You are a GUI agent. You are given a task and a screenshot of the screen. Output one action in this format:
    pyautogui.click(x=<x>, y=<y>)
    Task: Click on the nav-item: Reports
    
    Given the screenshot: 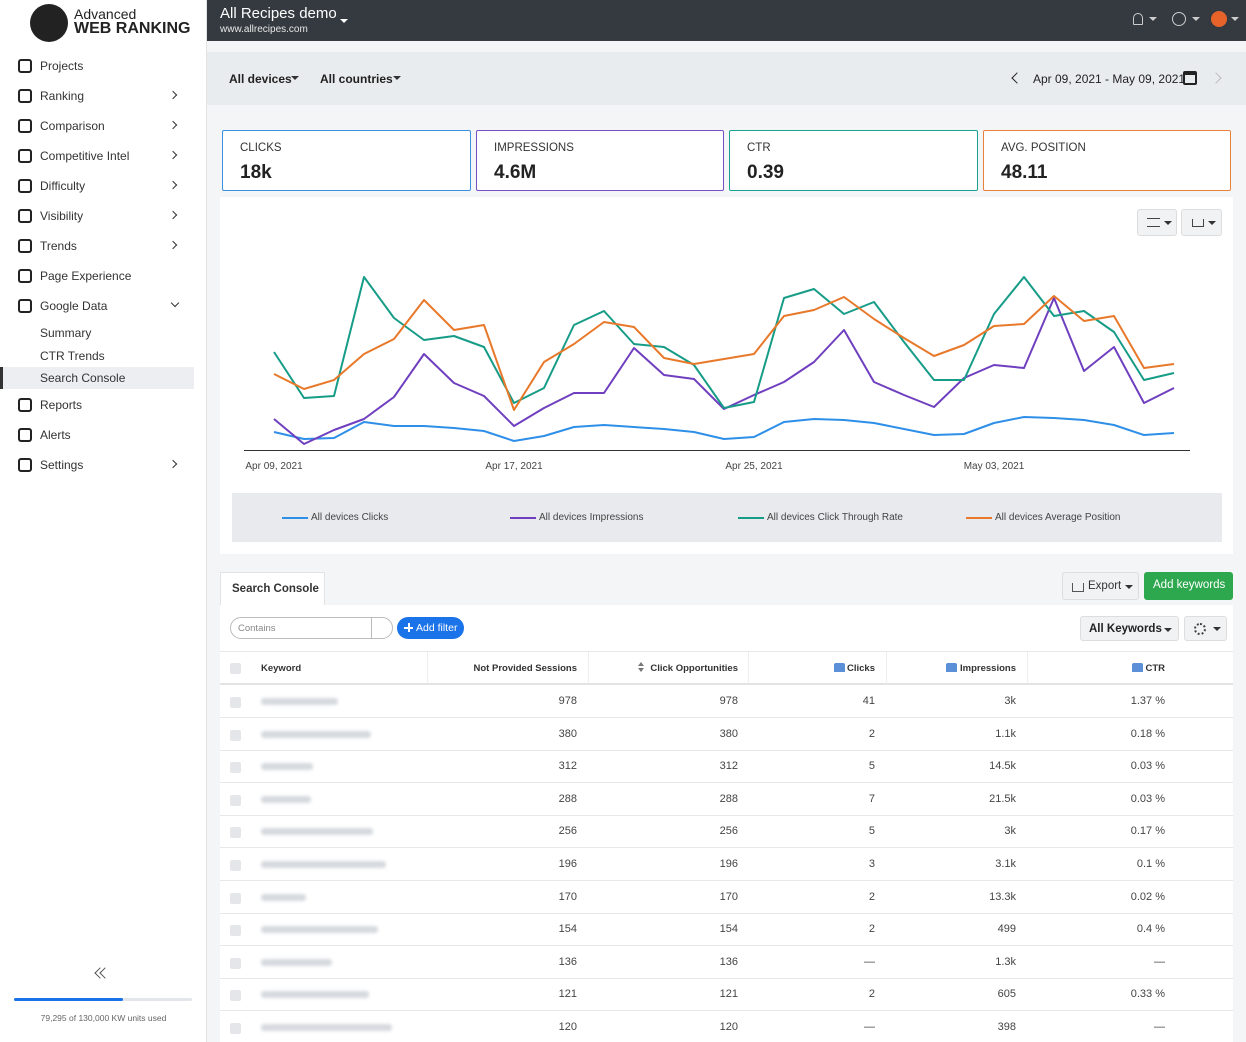 What is the action you would take?
    pyautogui.click(x=61, y=405)
    